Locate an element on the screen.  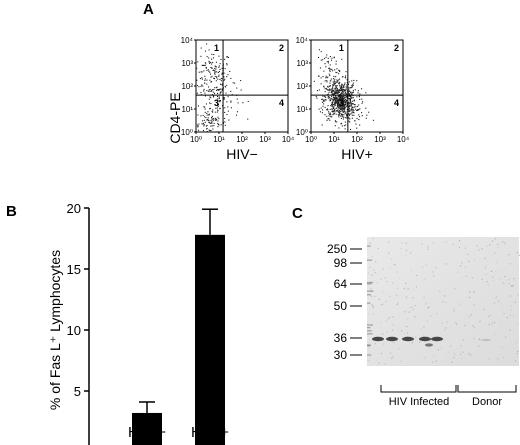
panel-a-label: A is located at coordinates (148, 9).